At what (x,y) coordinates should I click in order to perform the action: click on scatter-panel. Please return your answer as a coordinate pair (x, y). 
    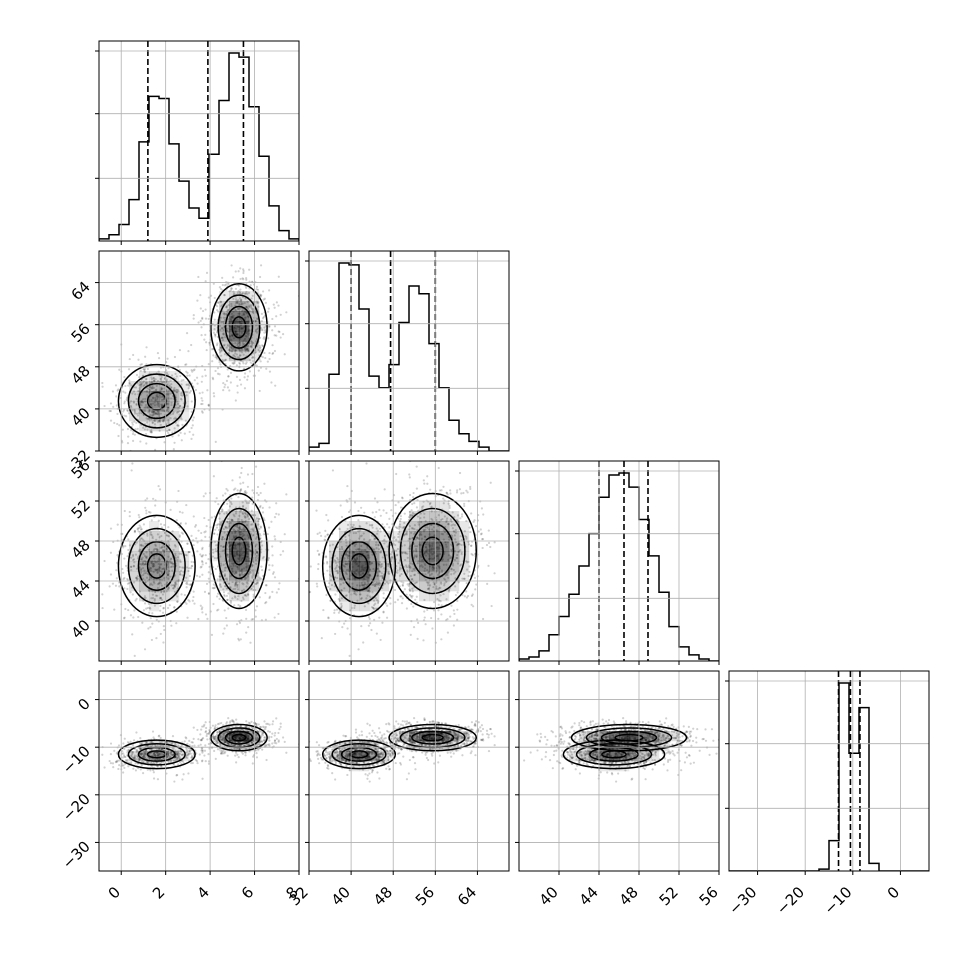
    Looking at the image, I should click on (200, 357).